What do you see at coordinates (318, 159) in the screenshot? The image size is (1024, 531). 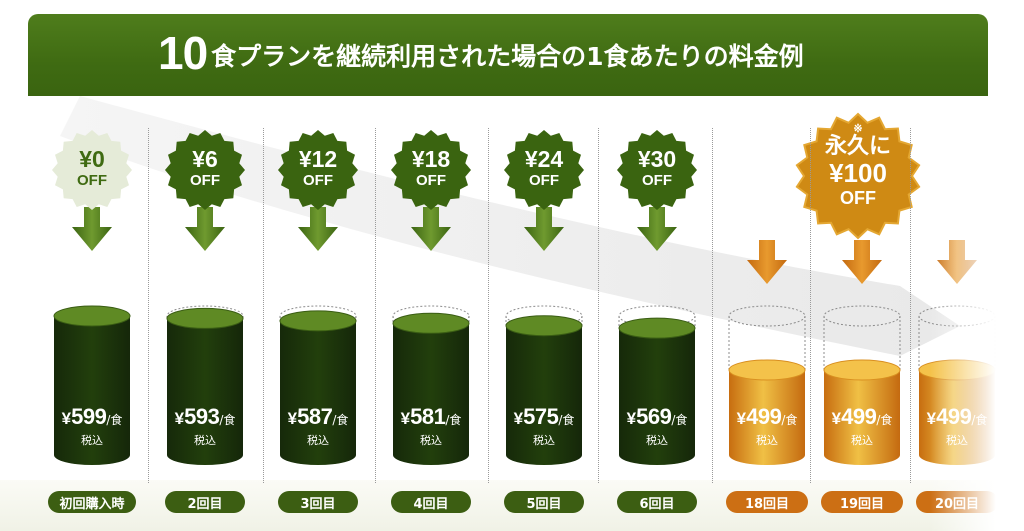 I see `discount-amount: ¥12` at bounding box center [318, 159].